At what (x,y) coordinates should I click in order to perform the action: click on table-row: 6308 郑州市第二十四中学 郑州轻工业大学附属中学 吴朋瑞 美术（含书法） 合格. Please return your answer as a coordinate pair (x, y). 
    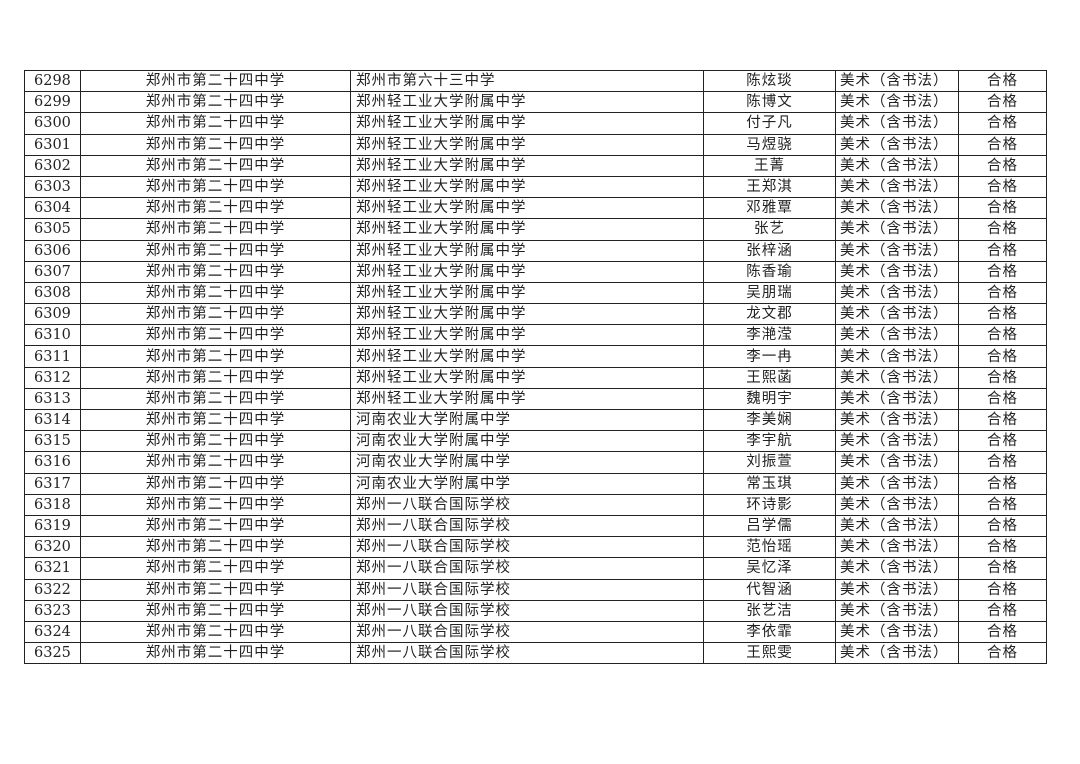
    Looking at the image, I should click on (535, 293).